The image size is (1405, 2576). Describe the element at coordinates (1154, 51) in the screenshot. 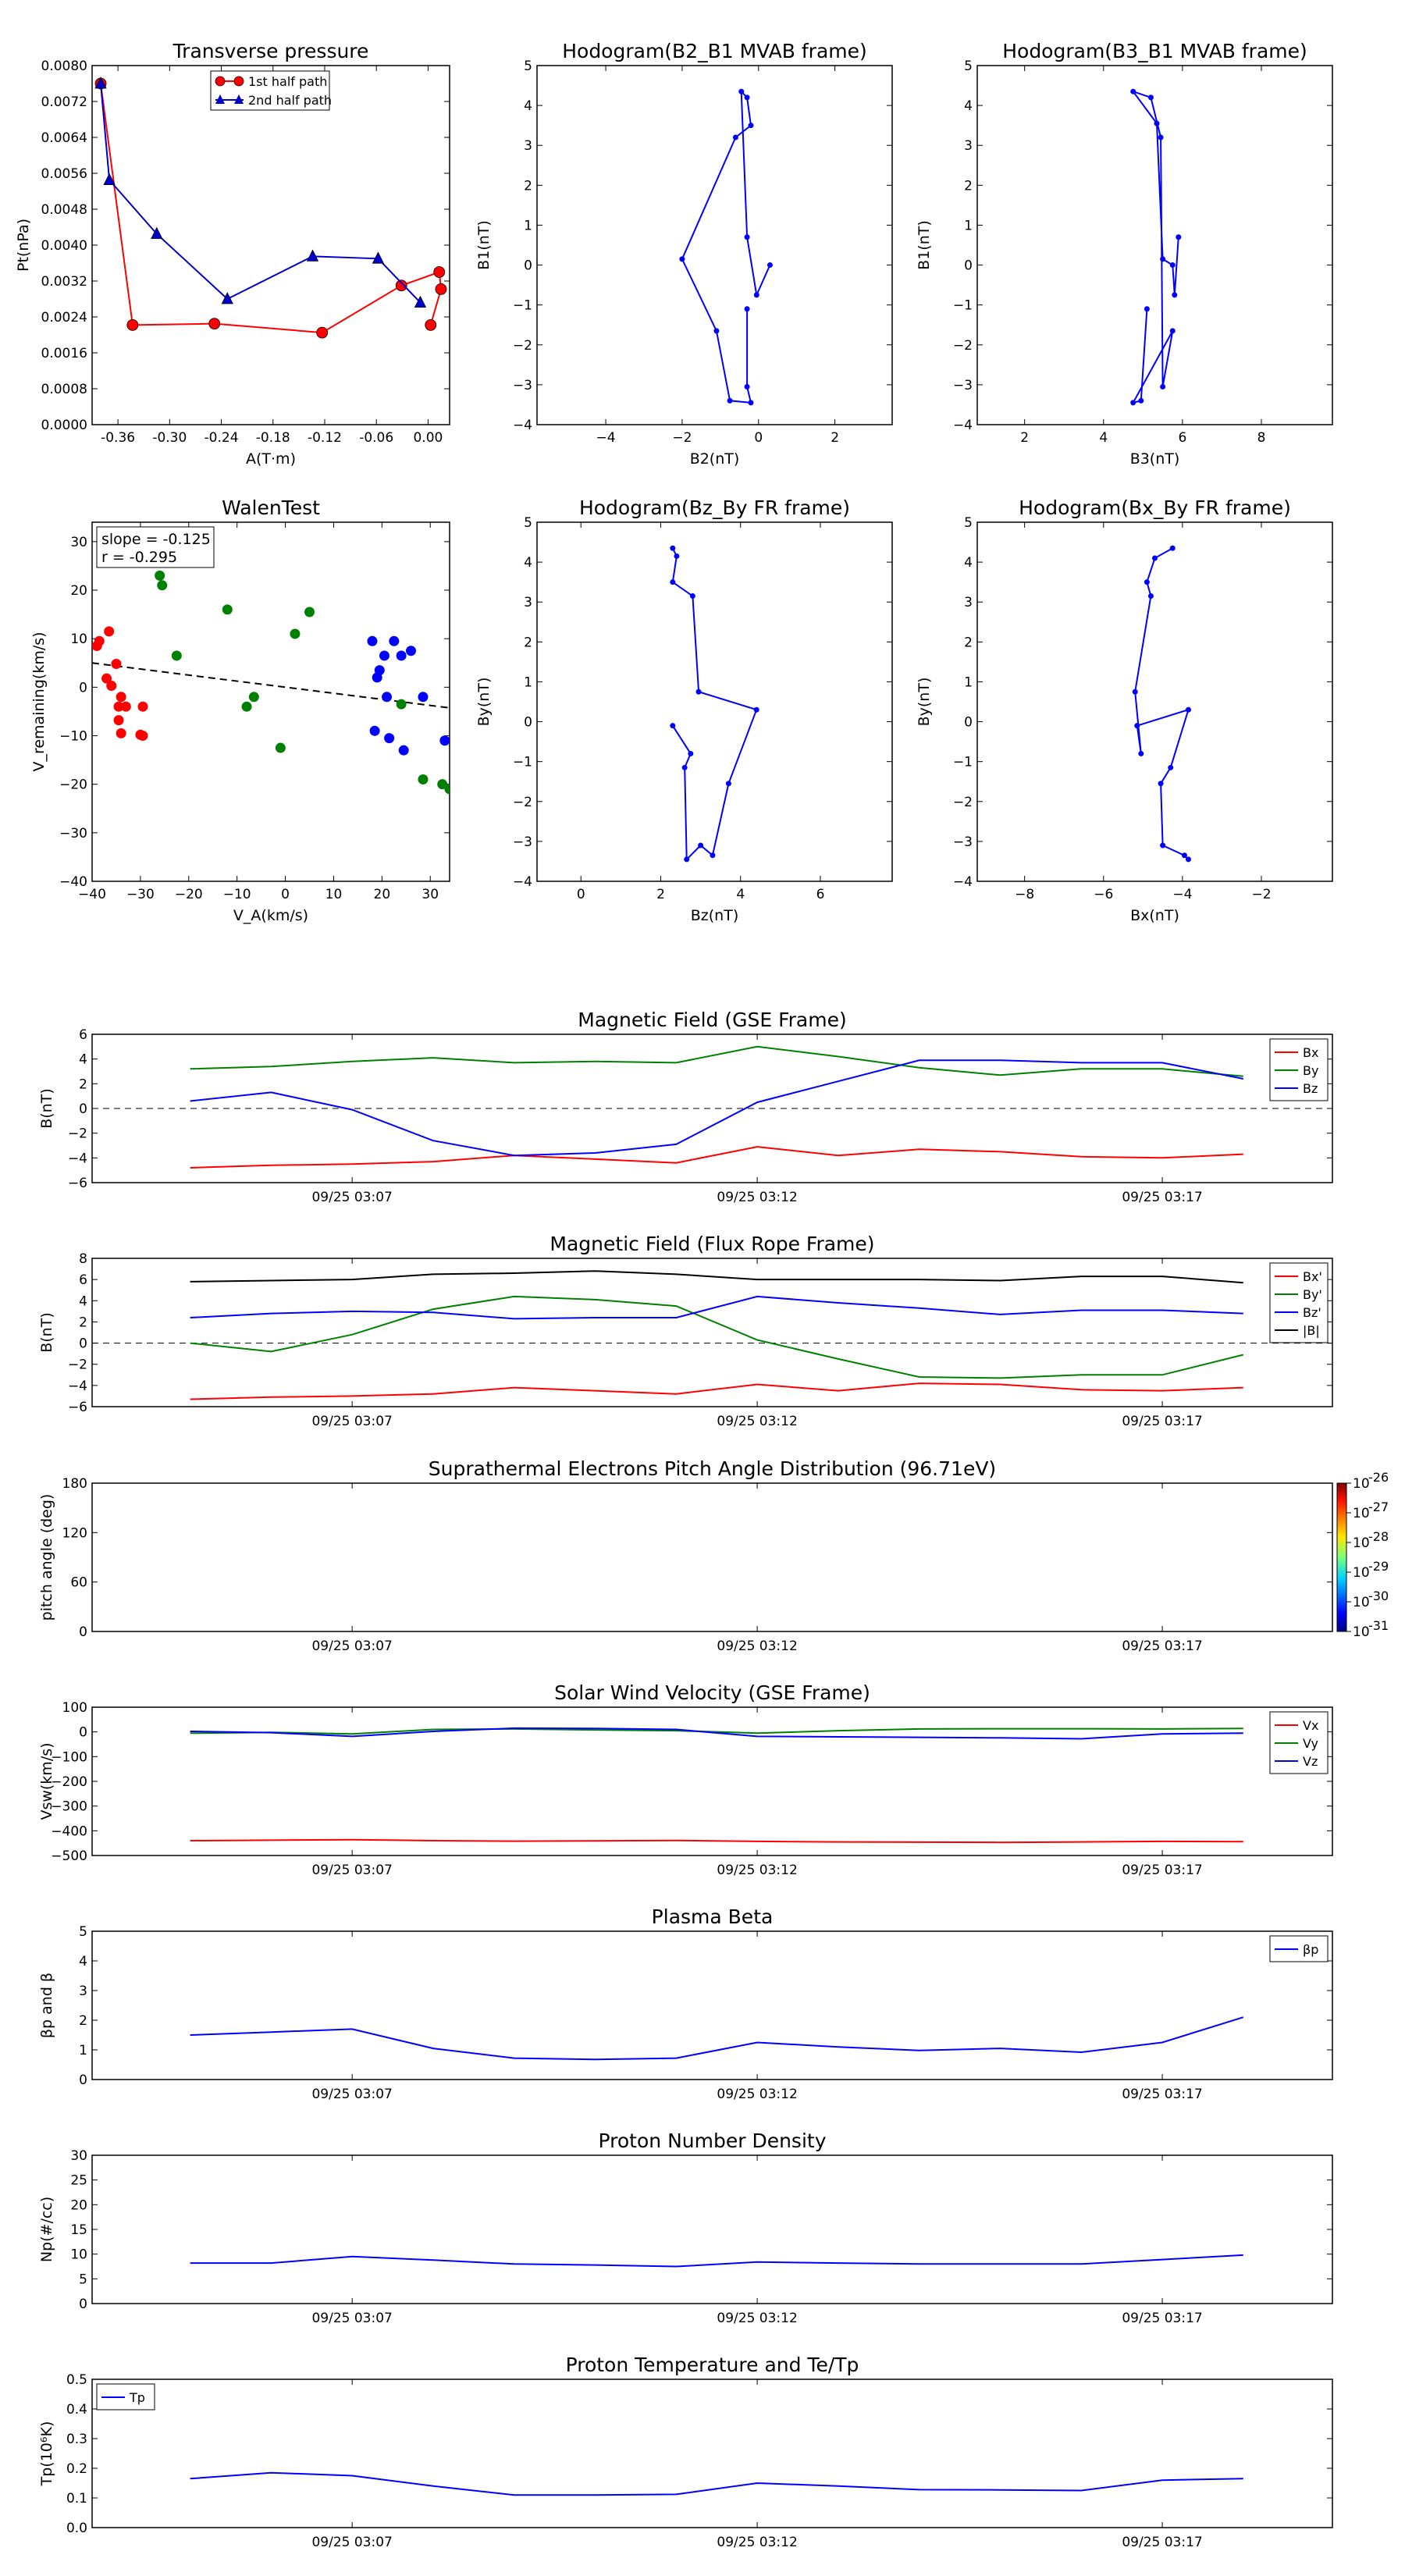

I see `chart-title: Hodogram(B3_B1 MVAB frame)` at that location.